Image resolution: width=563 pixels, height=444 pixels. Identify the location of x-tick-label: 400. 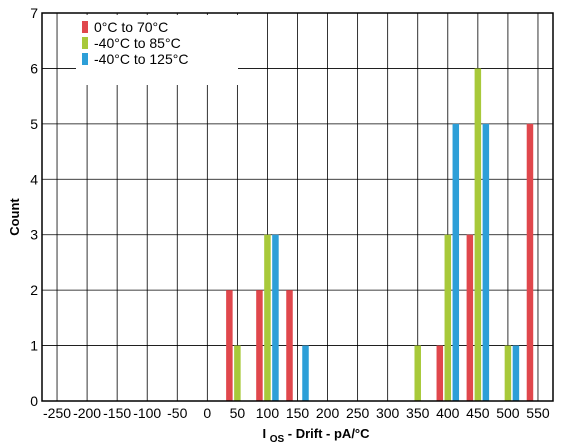
(448, 413).